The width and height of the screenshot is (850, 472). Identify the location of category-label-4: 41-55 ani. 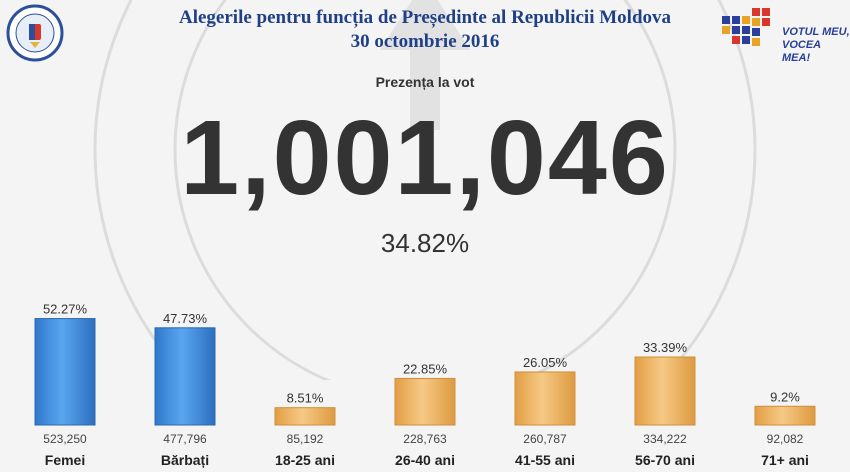
(545, 460).